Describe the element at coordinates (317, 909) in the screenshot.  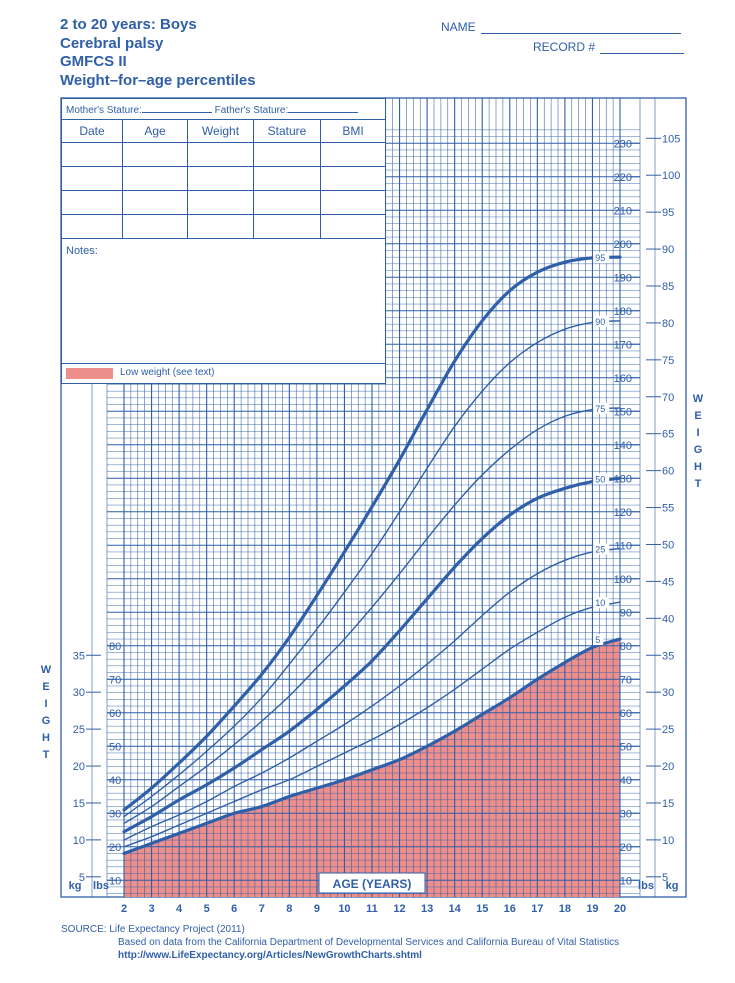
I see `x-tick-label: 9` at that location.